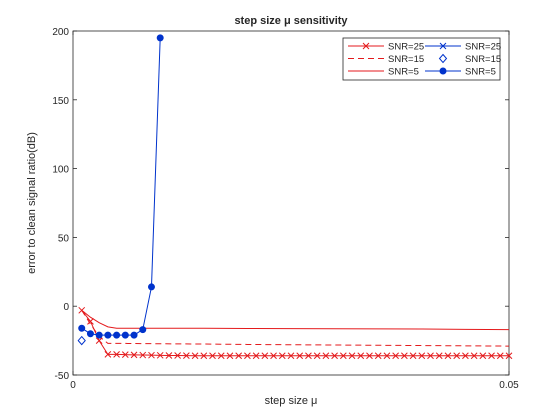 Image resolution: width=560 pixels, height=420 pixels. What do you see at coordinates (60, 32) in the screenshot?
I see `y-tick-label: 200` at bounding box center [60, 32].